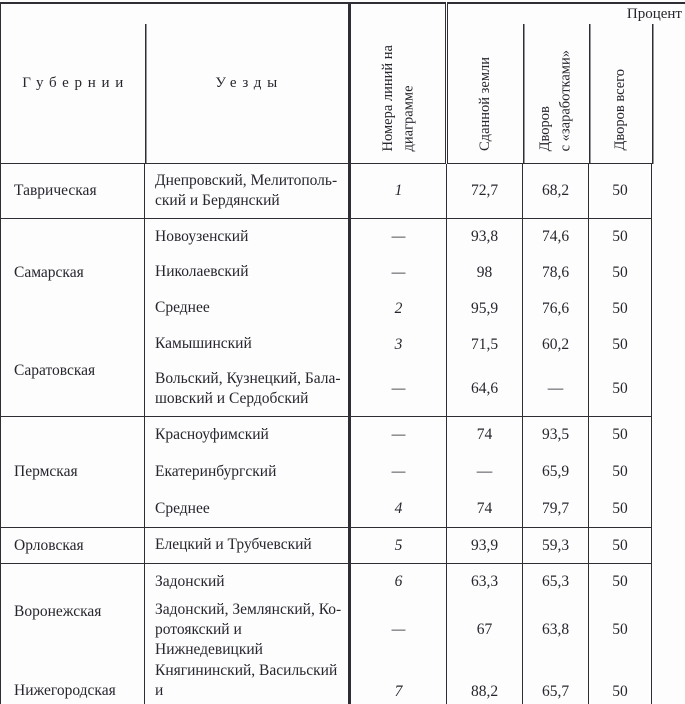 This screenshot has width=685, height=704. What do you see at coordinates (484, 236) in the screenshot?
I see `cell-leased-land: 93,8` at bounding box center [484, 236].